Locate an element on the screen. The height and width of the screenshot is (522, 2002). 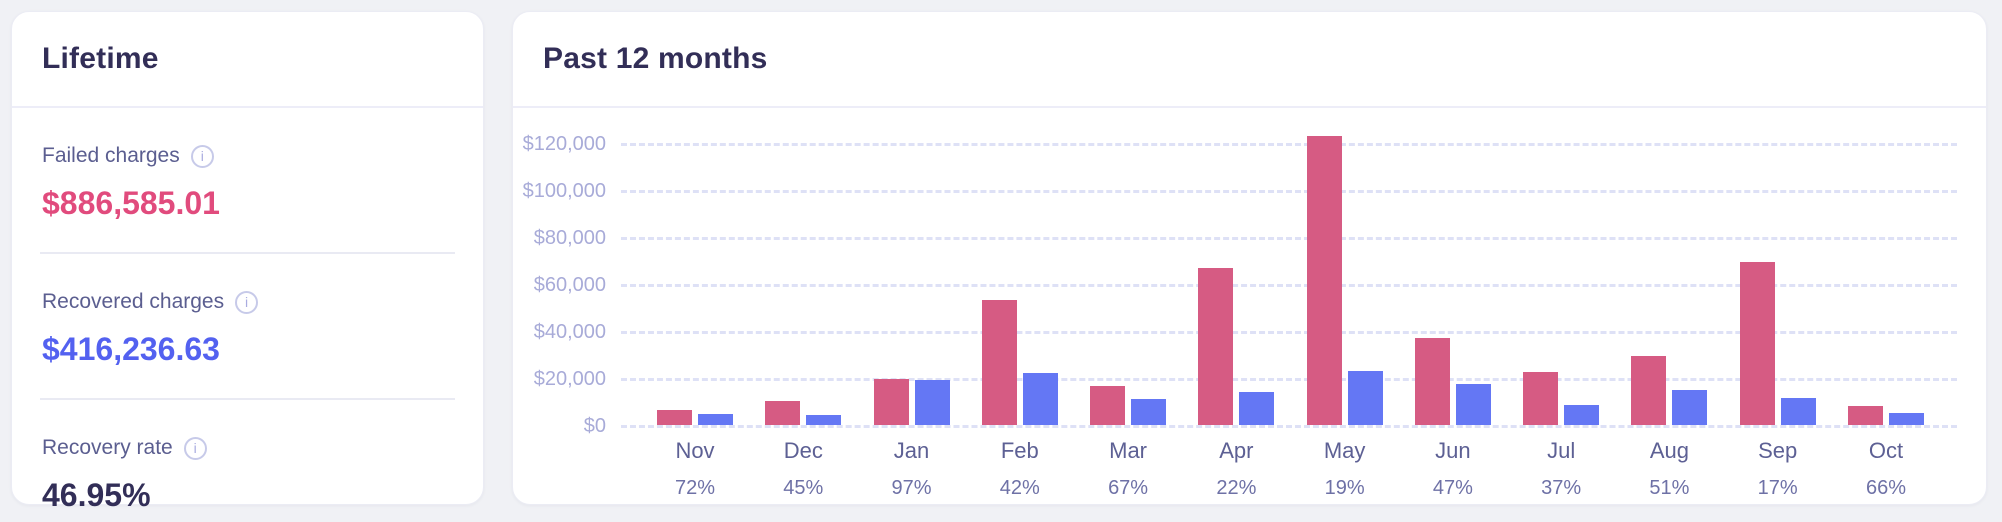
month-name: Aug is located at coordinates (1669, 450).